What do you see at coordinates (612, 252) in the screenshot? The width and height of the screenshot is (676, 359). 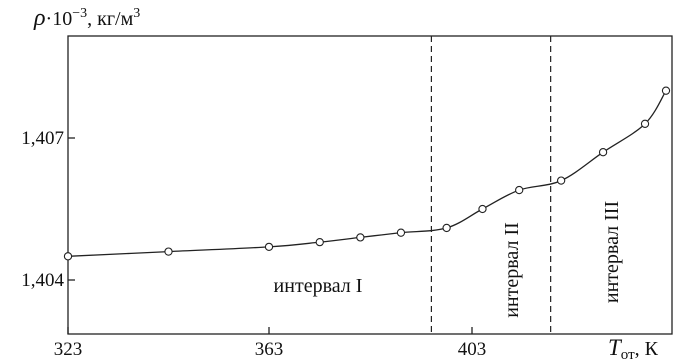 I see `interval-label-3: интервал III` at bounding box center [612, 252].